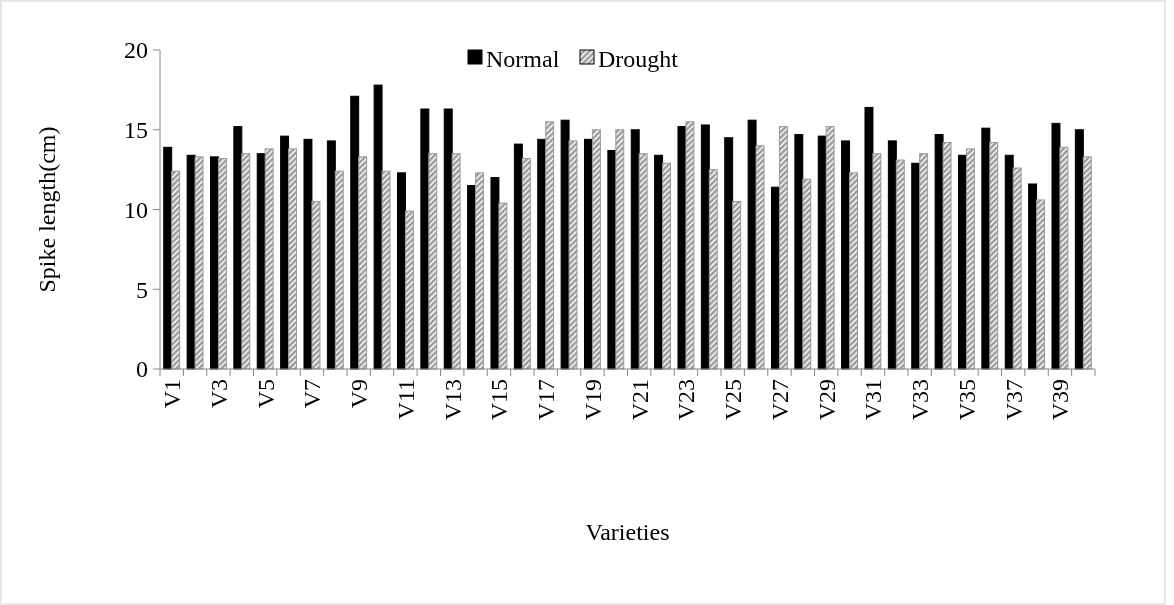  Describe the element at coordinates (1060, 400) in the screenshot. I see `x-tick-label: V39` at that location.